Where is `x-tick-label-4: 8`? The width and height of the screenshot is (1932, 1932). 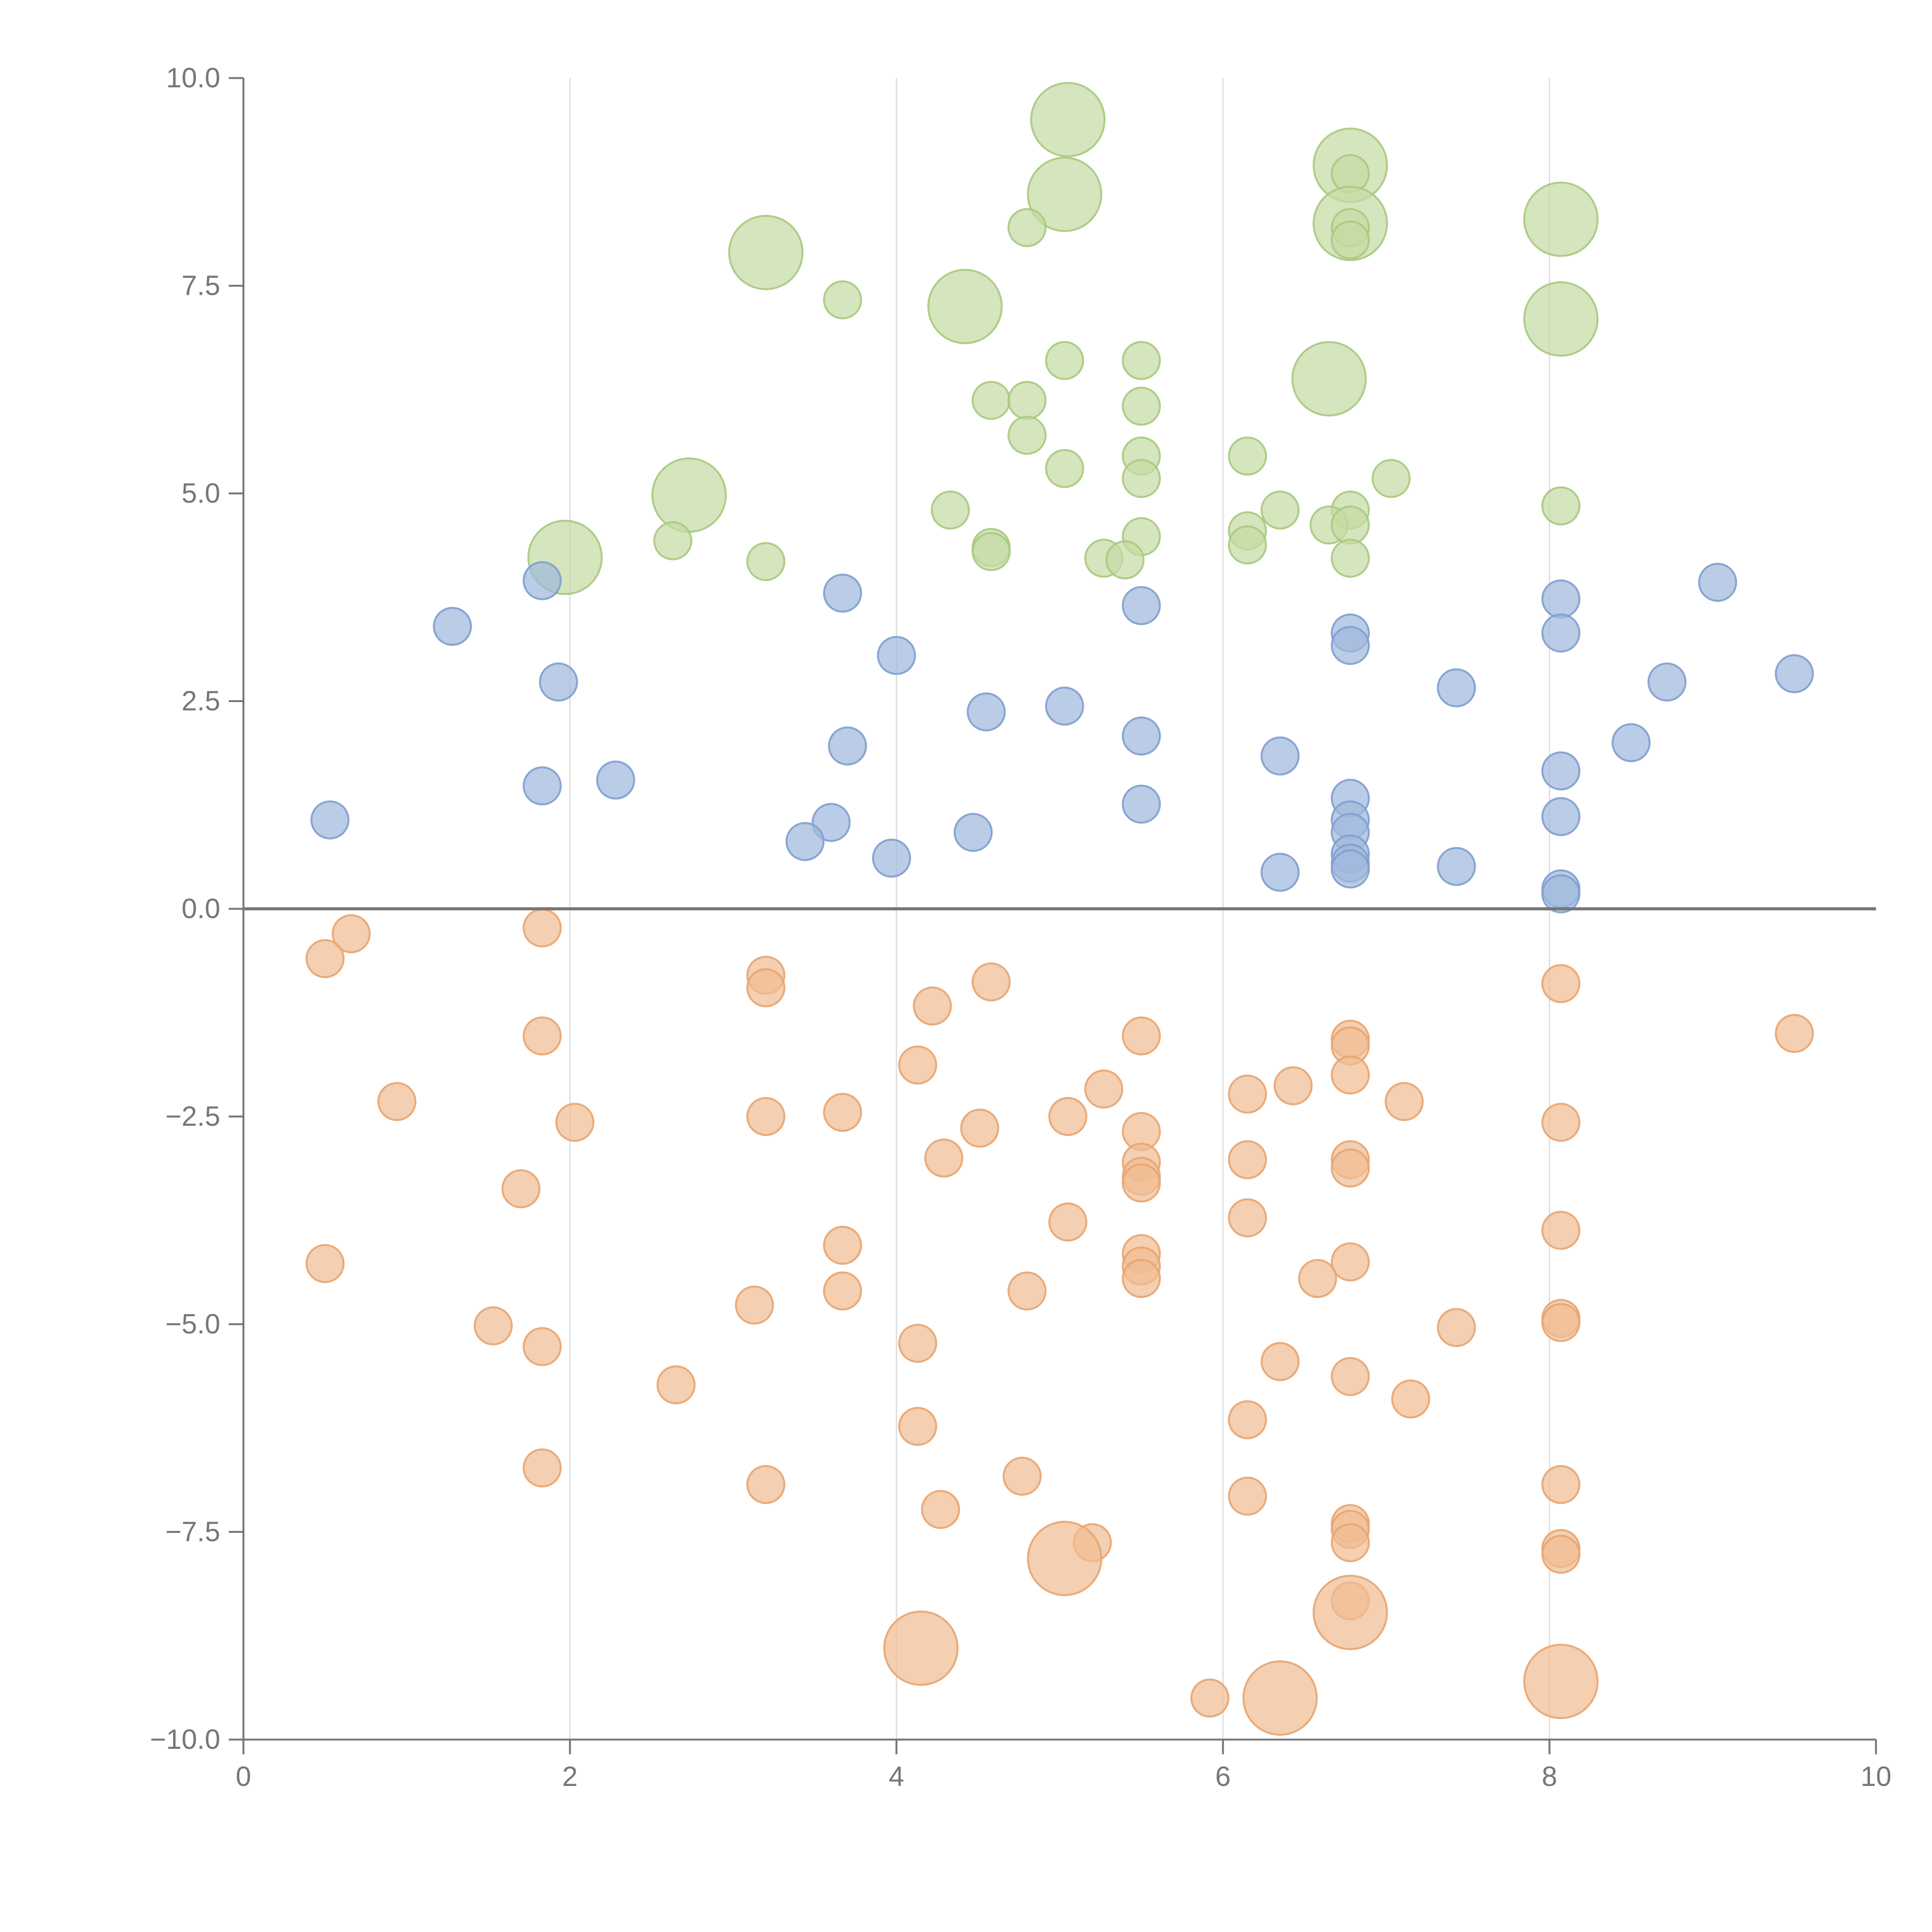 x-tick-label-4: 8 is located at coordinates (1549, 1777).